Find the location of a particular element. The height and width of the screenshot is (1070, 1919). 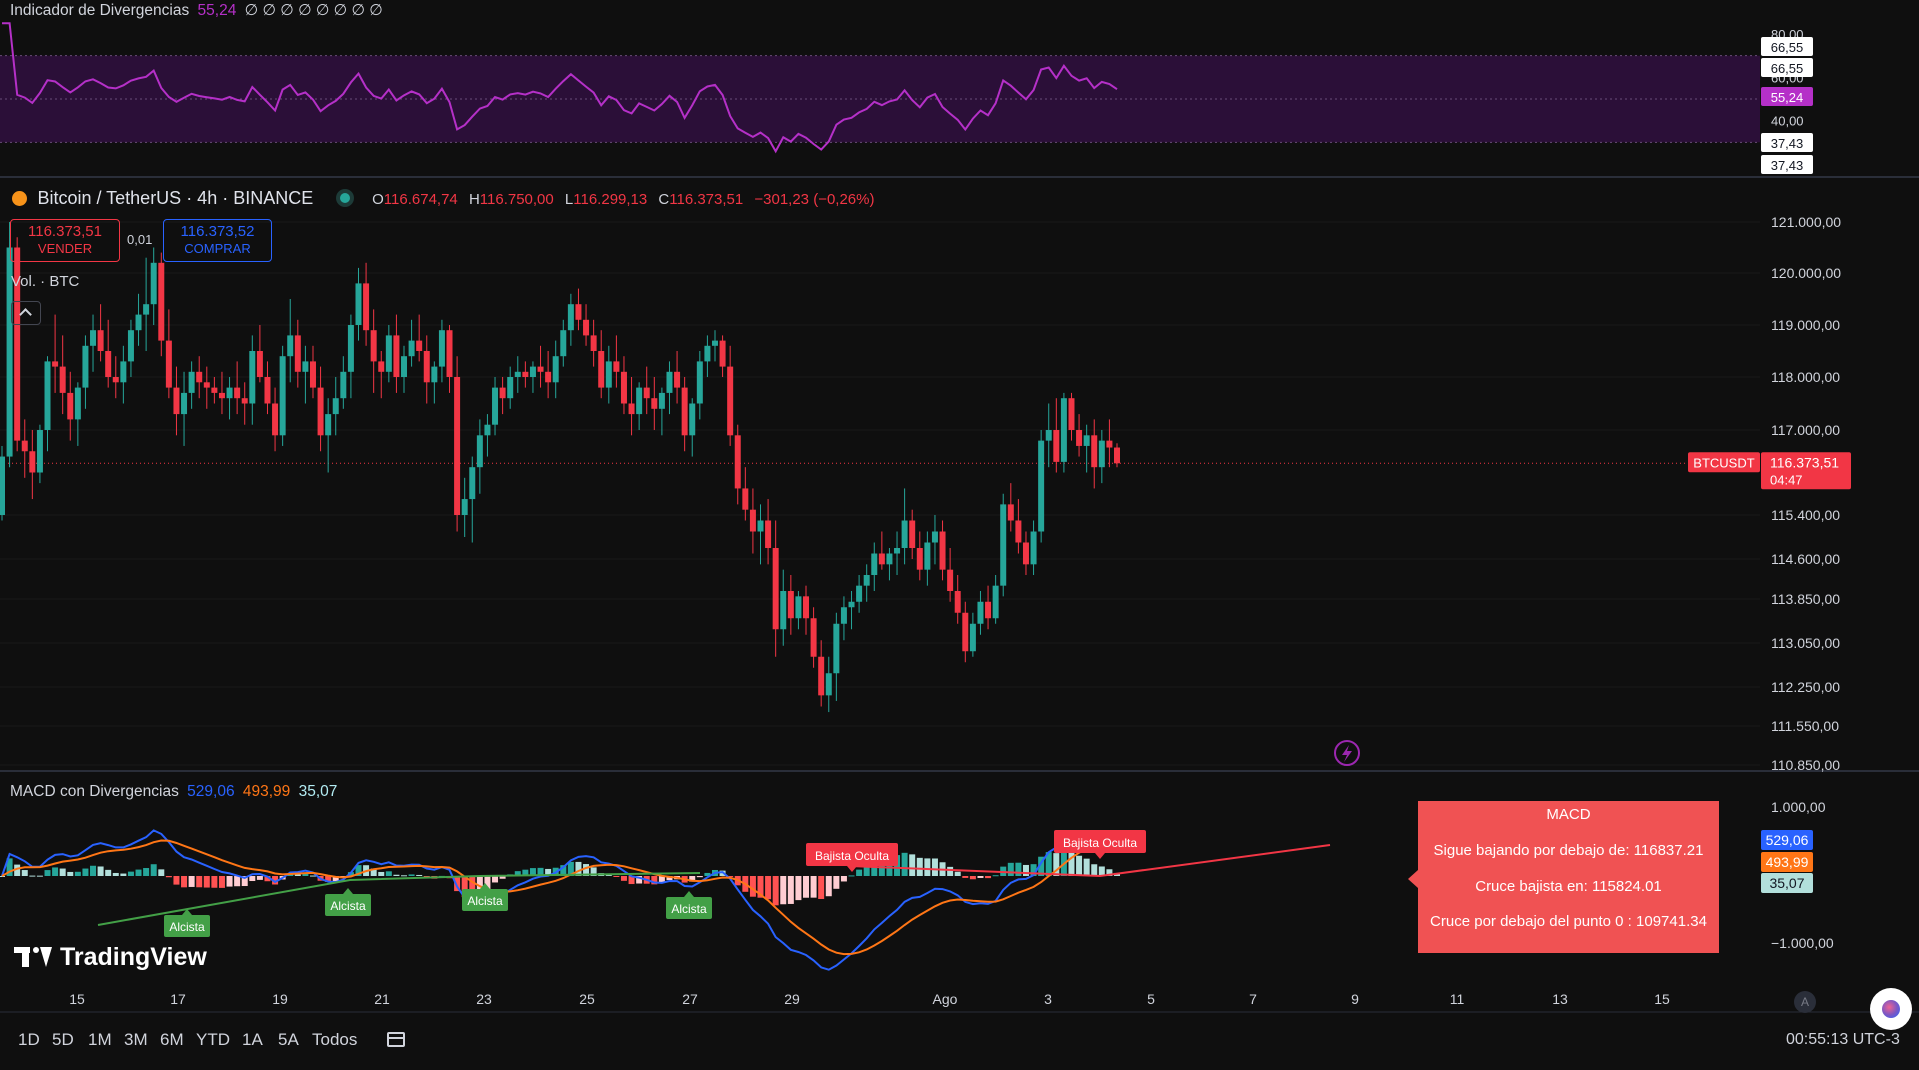

lightning-icon is located at coordinates (1347, 753).